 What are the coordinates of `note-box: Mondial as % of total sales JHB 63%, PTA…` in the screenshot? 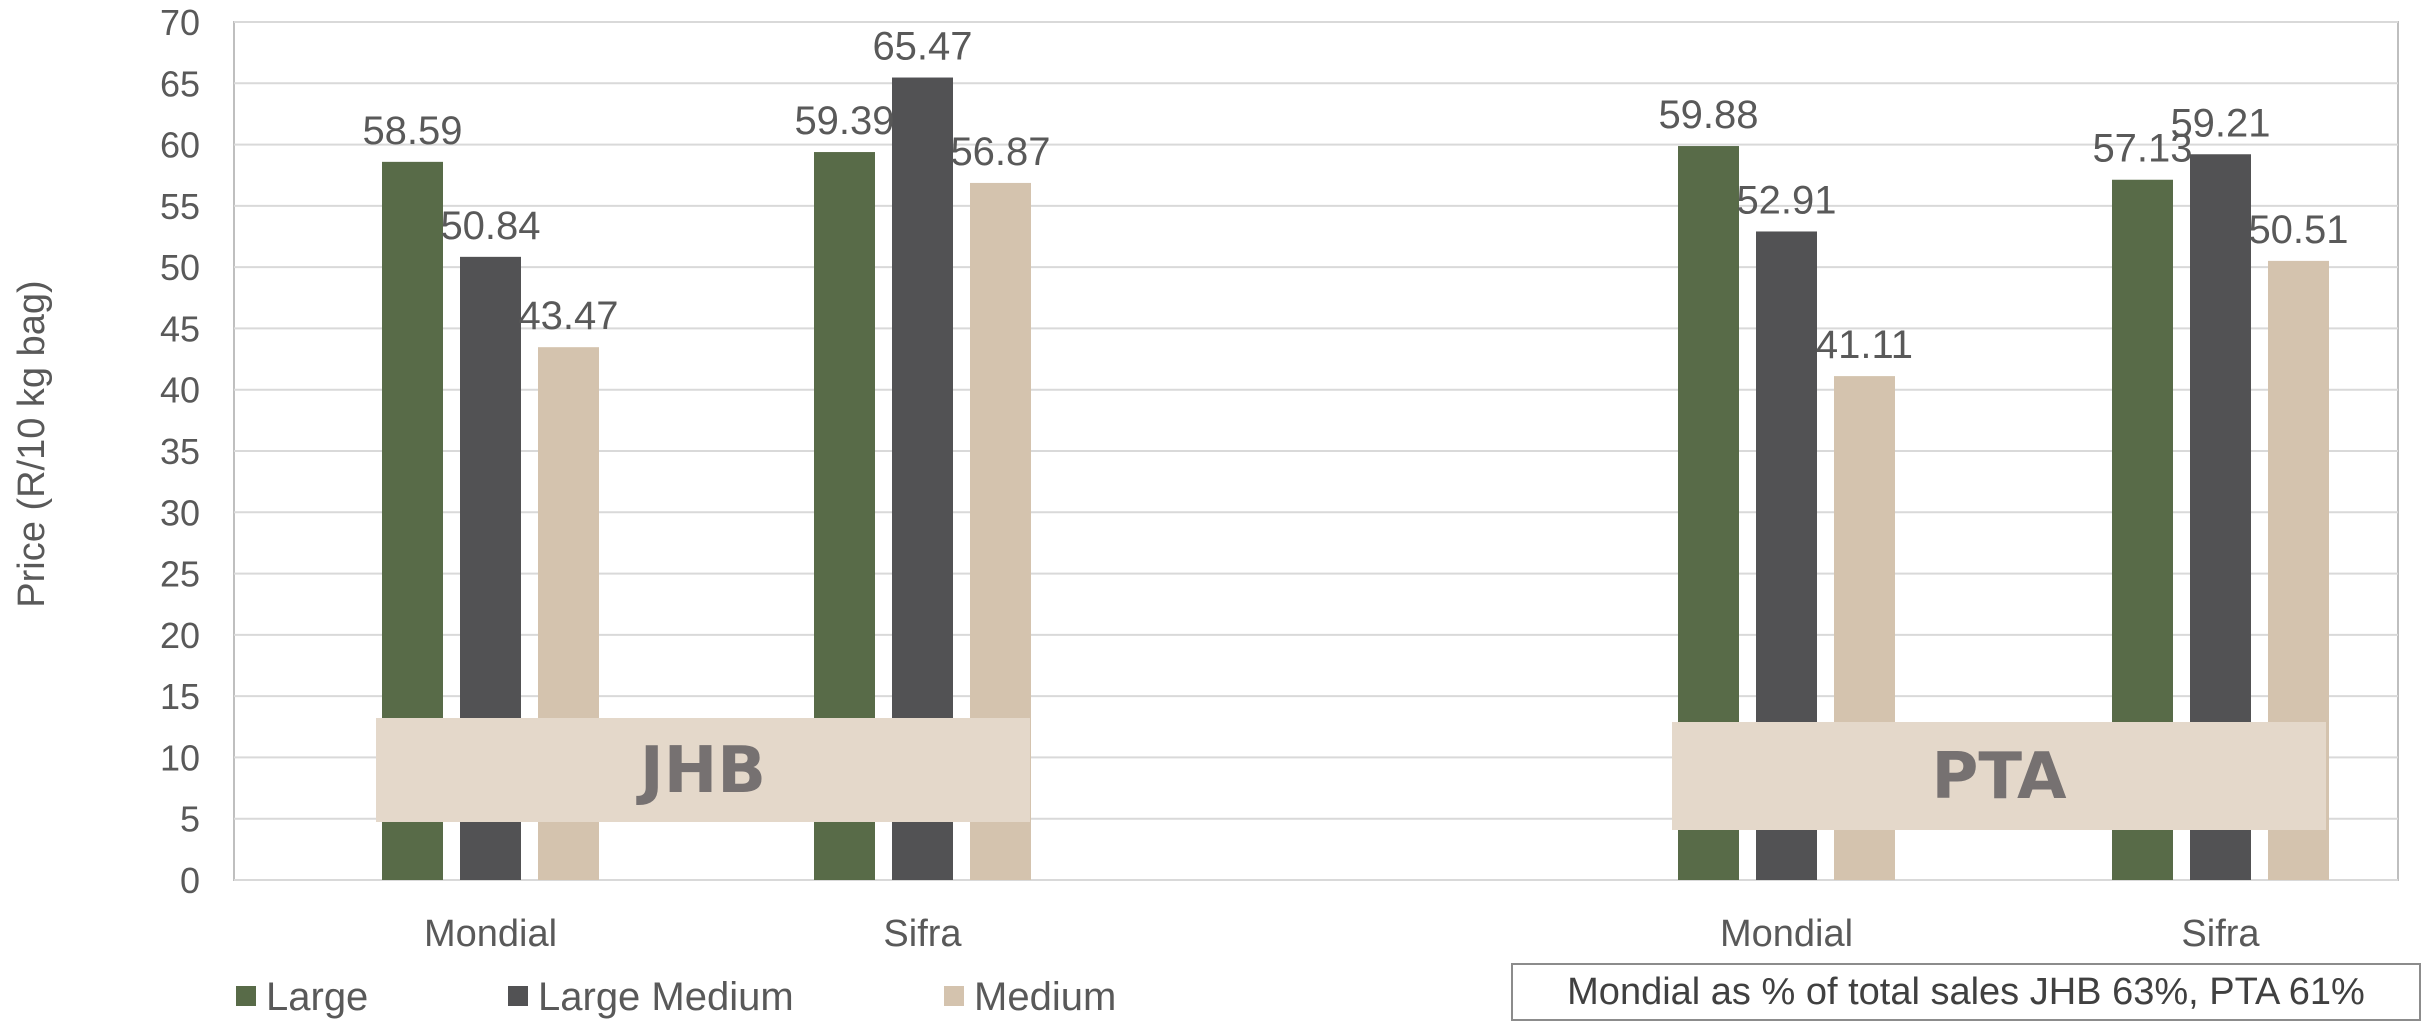 It's located at (1966, 992).